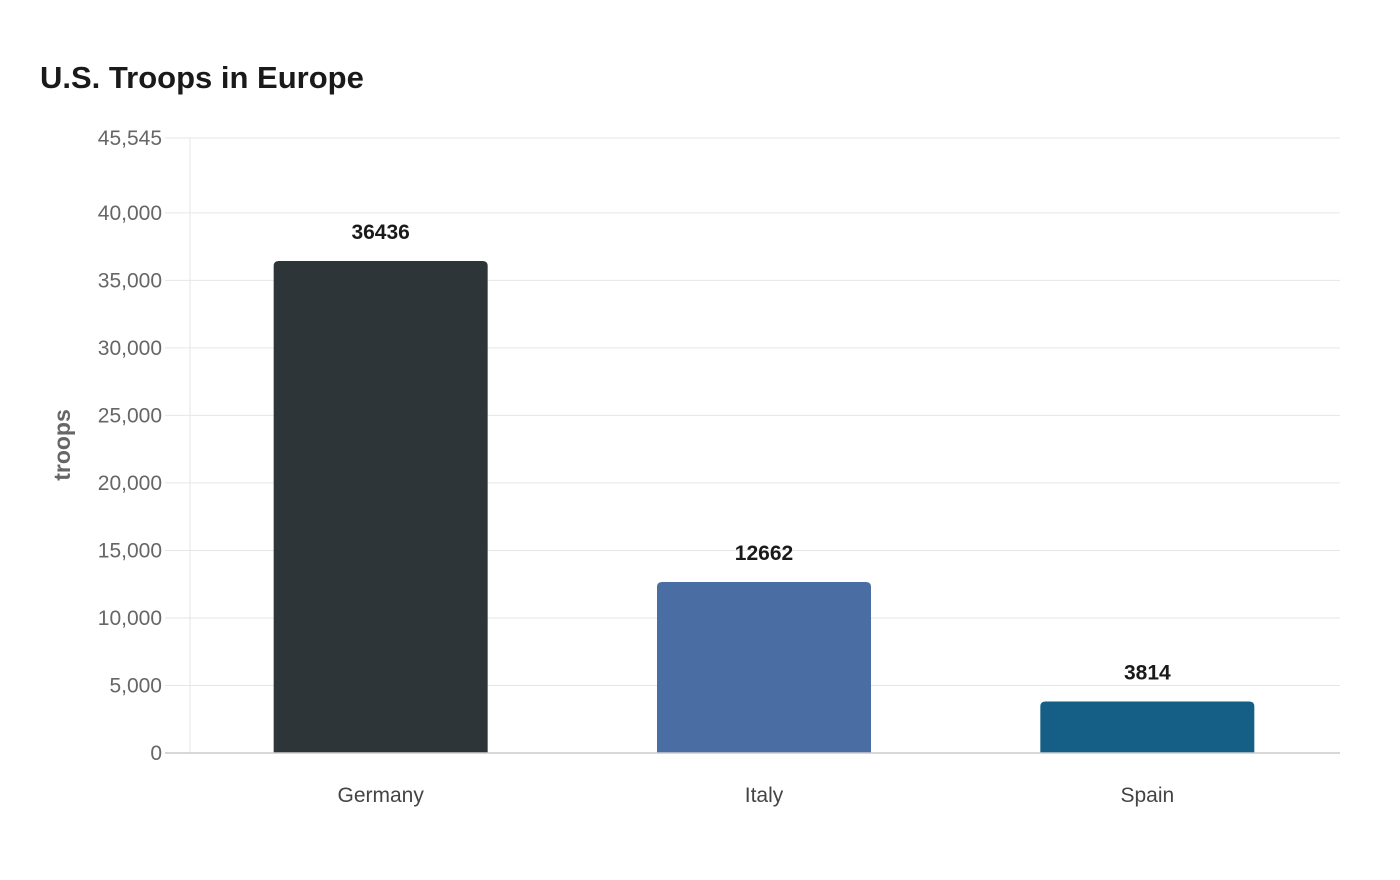 This screenshot has width=1400, height=880. Describe the element at coordinates (1147, 795) in the screenshot. I see `x-tick-label: Spain` at that location.